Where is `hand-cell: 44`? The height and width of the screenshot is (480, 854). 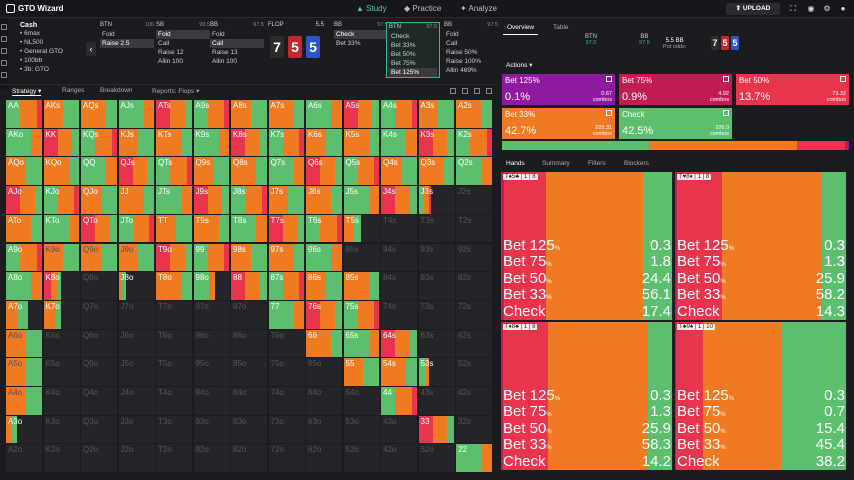 hand-cell: 44 is located at coordinates (399, 401).